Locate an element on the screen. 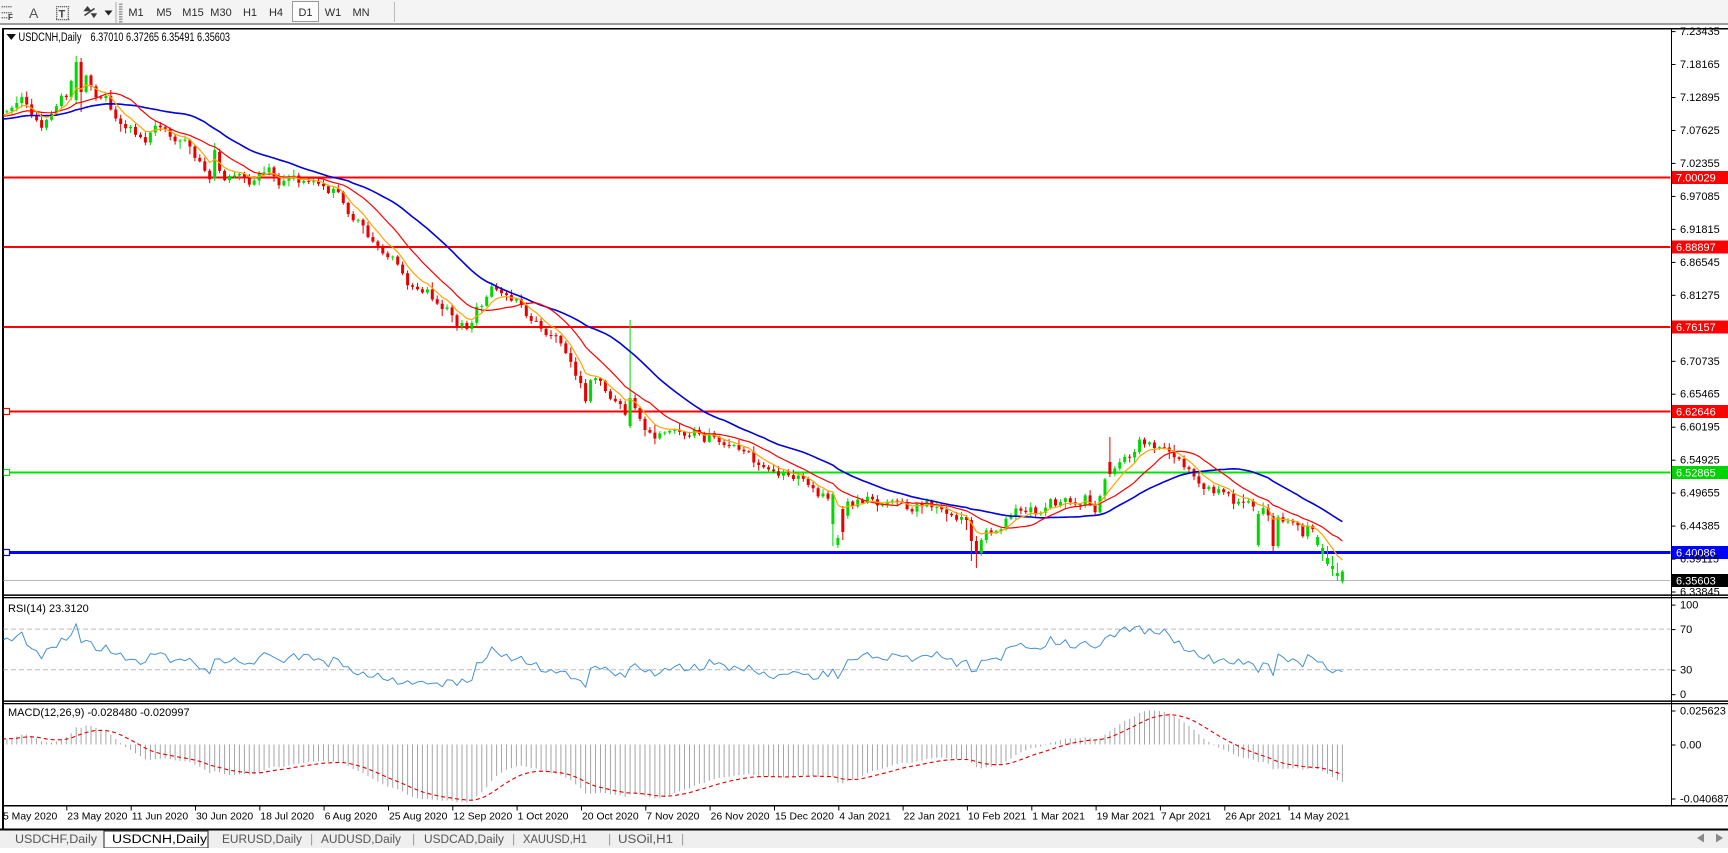  svg-text: 14 May 2021 is located at coordinates (1320, 817).